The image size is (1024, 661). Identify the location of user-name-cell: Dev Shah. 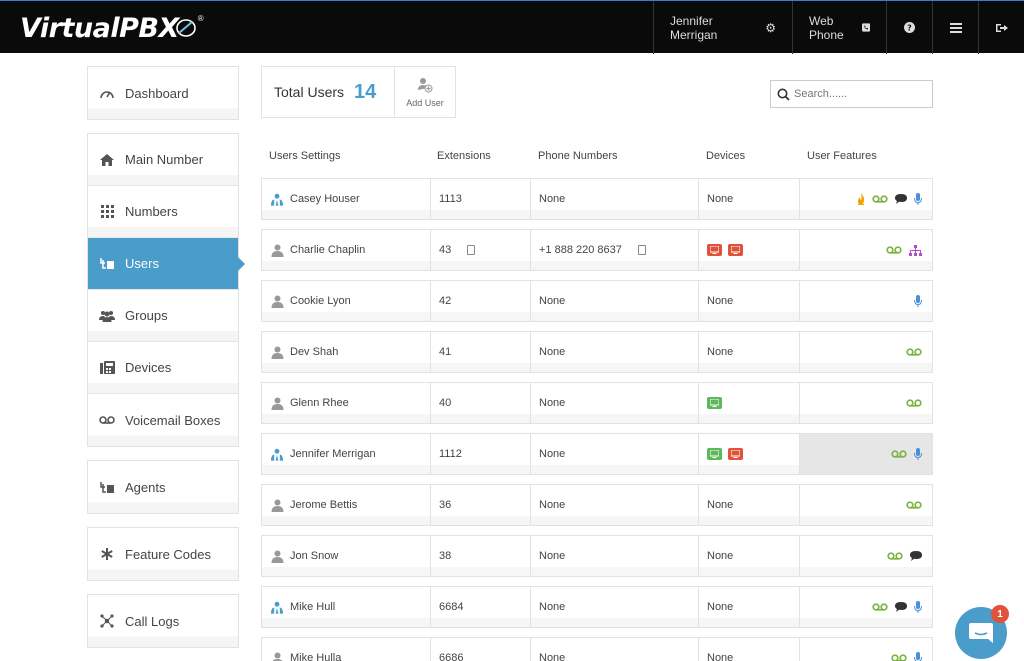
(346, 352).